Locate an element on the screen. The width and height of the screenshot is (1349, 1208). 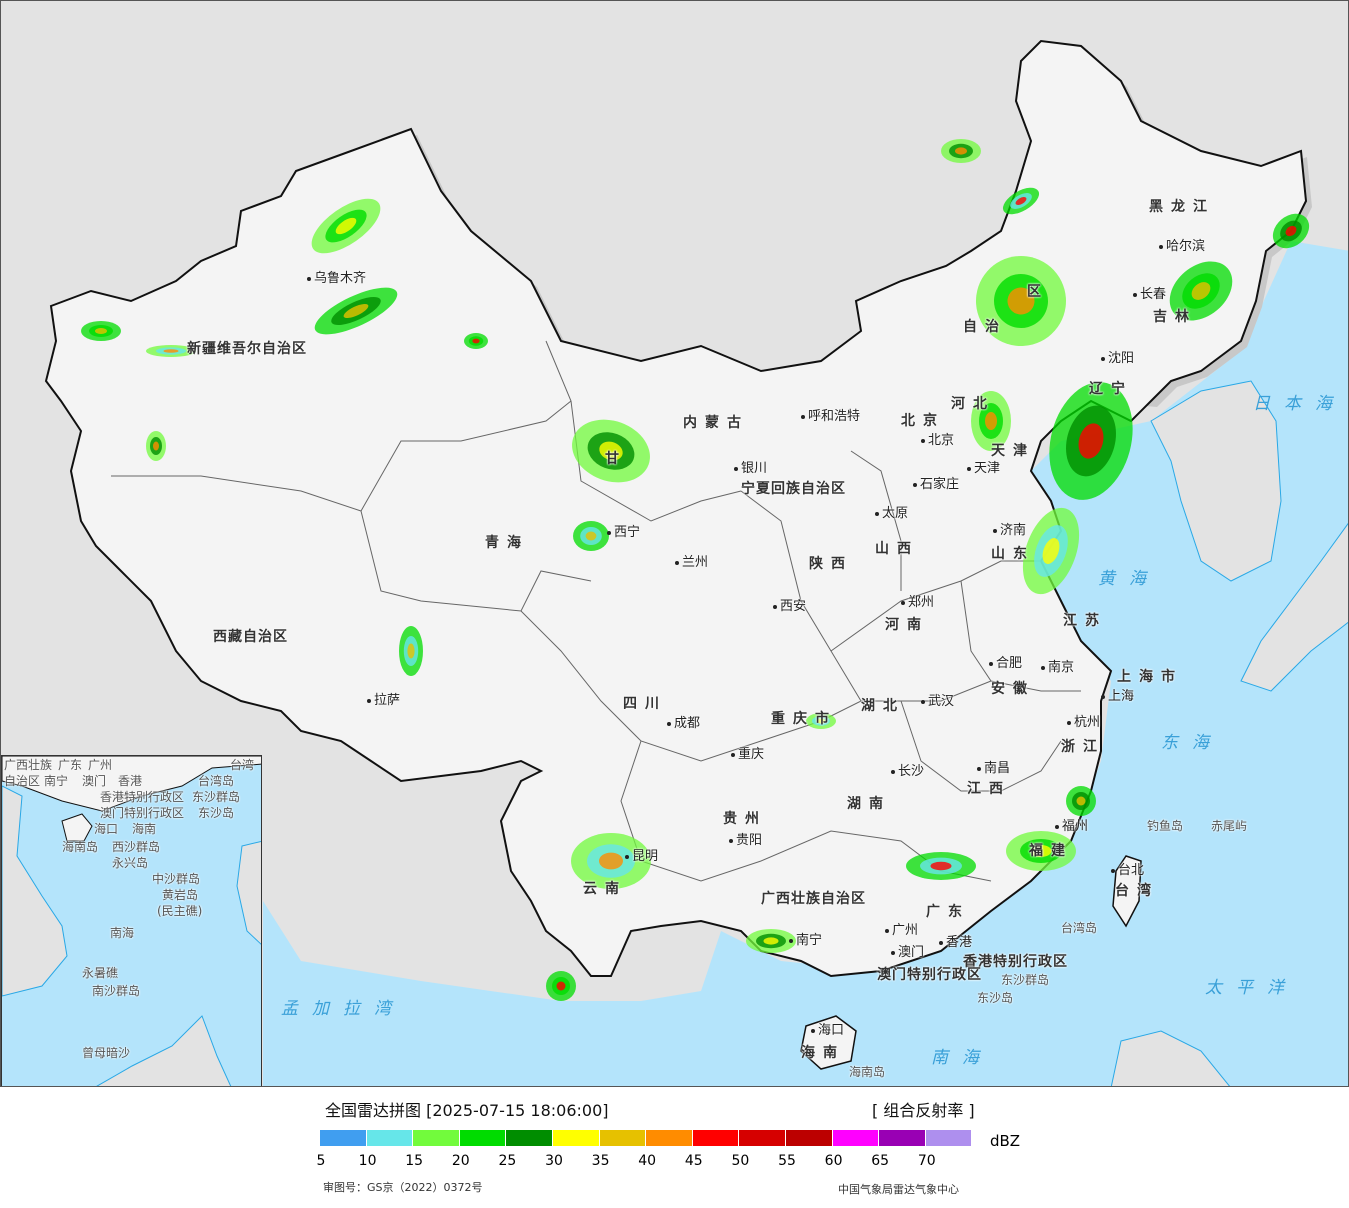
unit-label: dBZ is located at coordinates (1005, 1141).